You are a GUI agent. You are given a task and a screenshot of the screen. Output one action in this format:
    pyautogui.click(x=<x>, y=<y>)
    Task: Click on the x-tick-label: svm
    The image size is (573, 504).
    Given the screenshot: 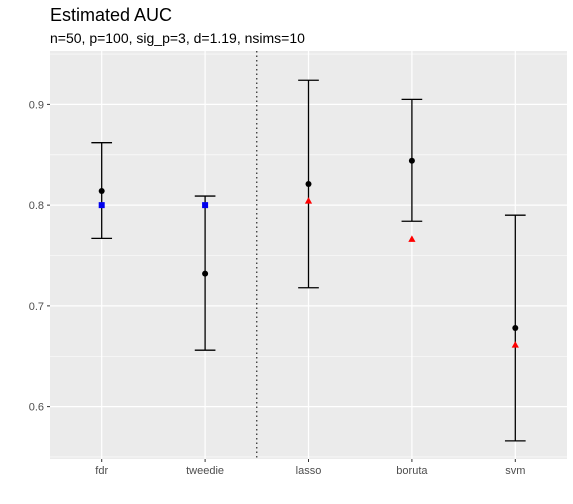 What is the action you would take?
    pyautogui.click(x=515, y=471)
    